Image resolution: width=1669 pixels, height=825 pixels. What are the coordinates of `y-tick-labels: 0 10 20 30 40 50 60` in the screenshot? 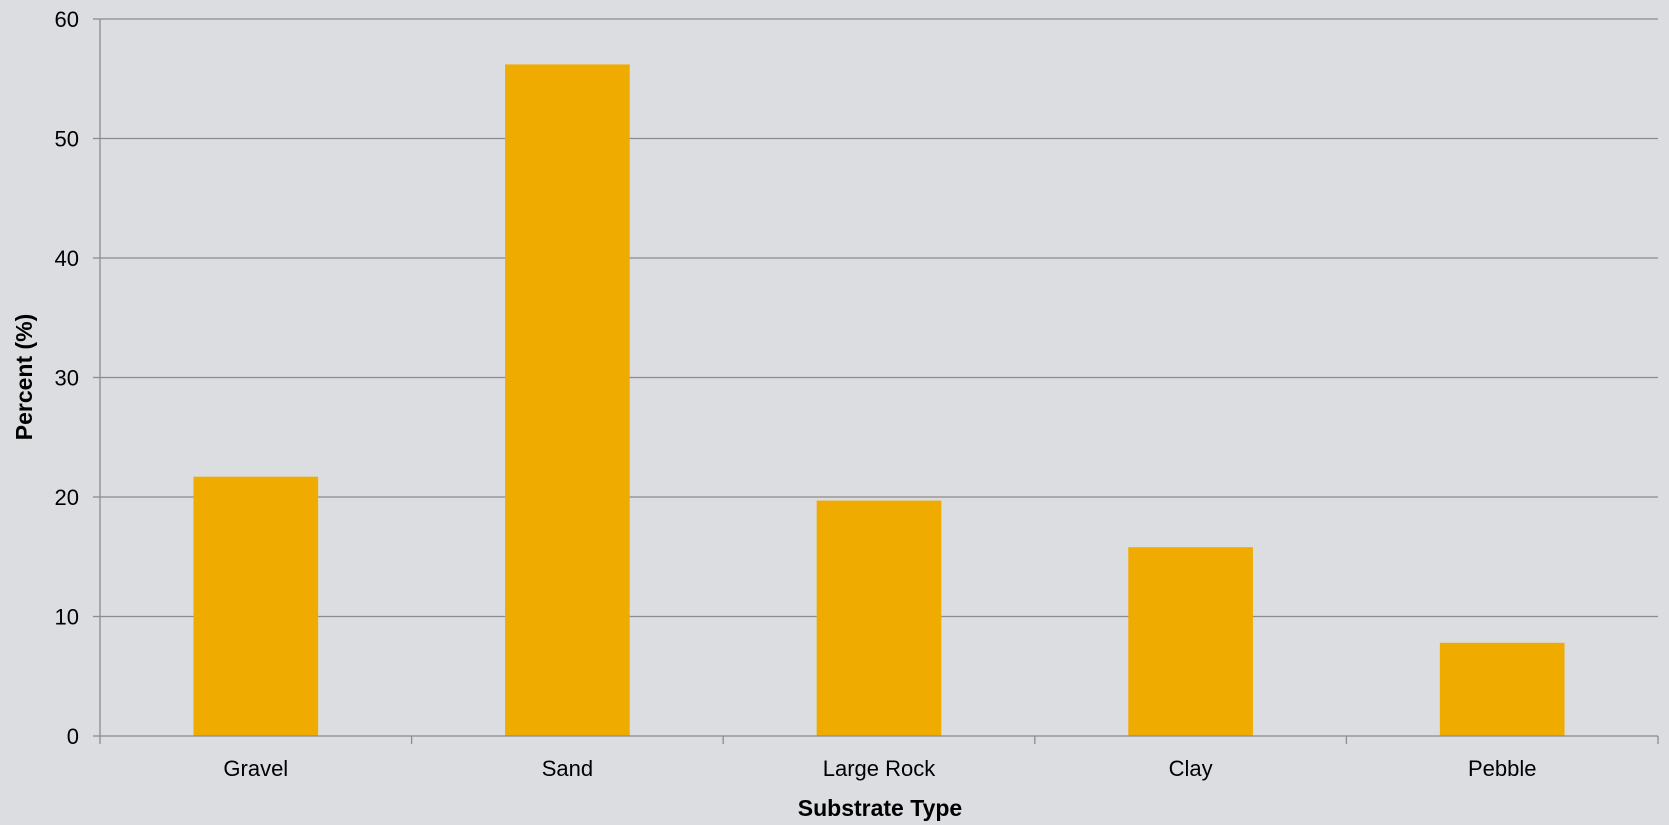 It's located at (67, 378).